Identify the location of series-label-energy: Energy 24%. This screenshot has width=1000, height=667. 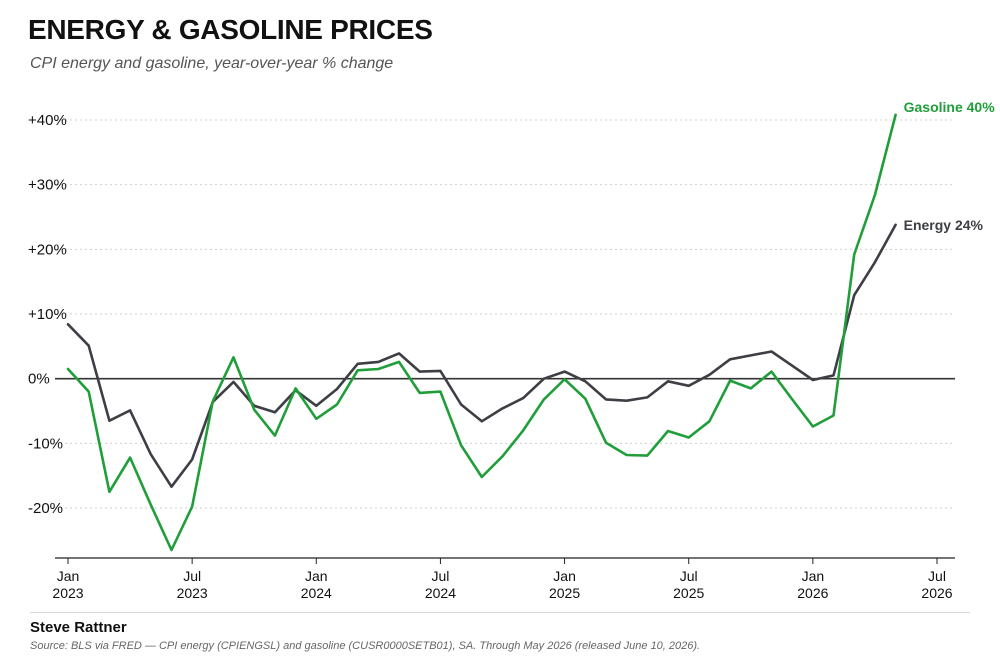
(944, 225).